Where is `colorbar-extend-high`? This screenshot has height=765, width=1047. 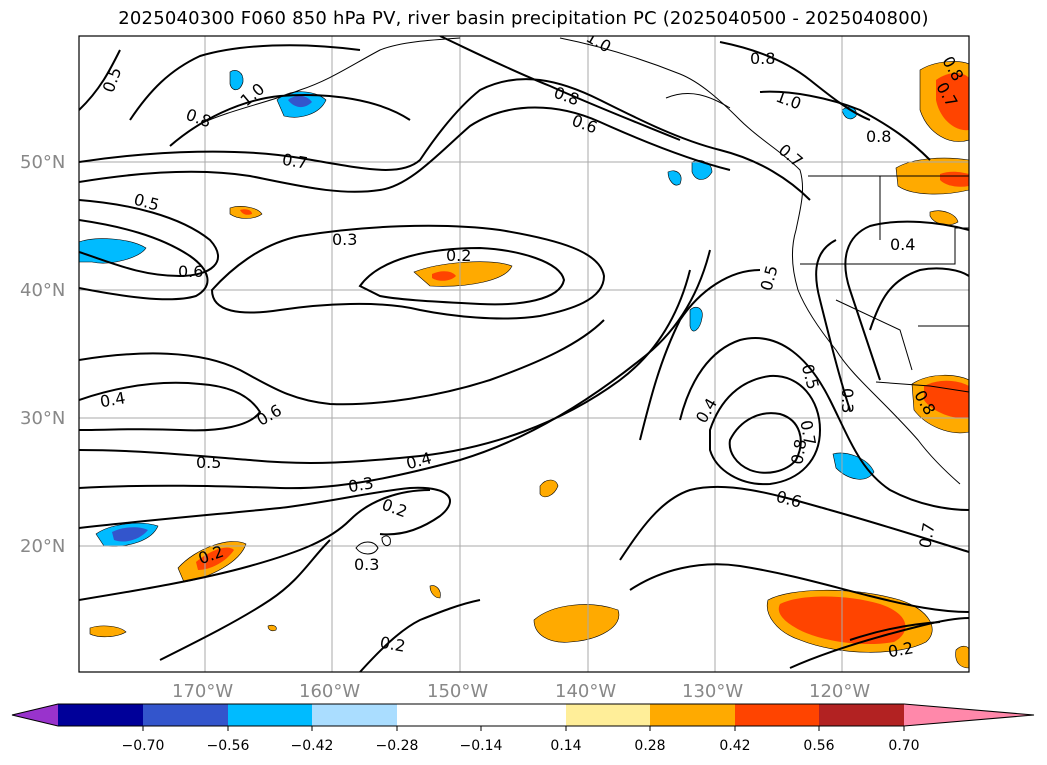 colorbar-extend-high is located at coordinates (969, 715).